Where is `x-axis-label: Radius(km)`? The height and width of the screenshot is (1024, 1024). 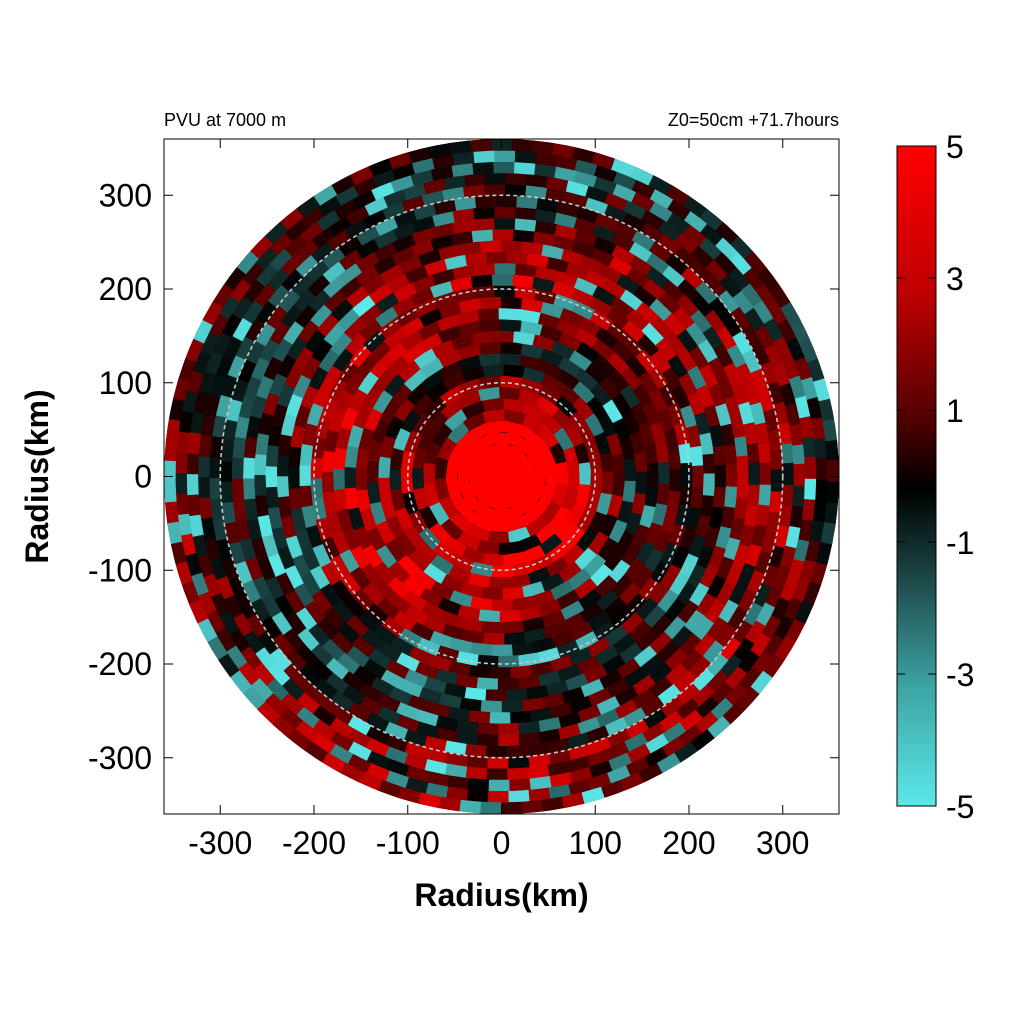 x-axis-label: Radius(km) is located at coordinates (501, 895).